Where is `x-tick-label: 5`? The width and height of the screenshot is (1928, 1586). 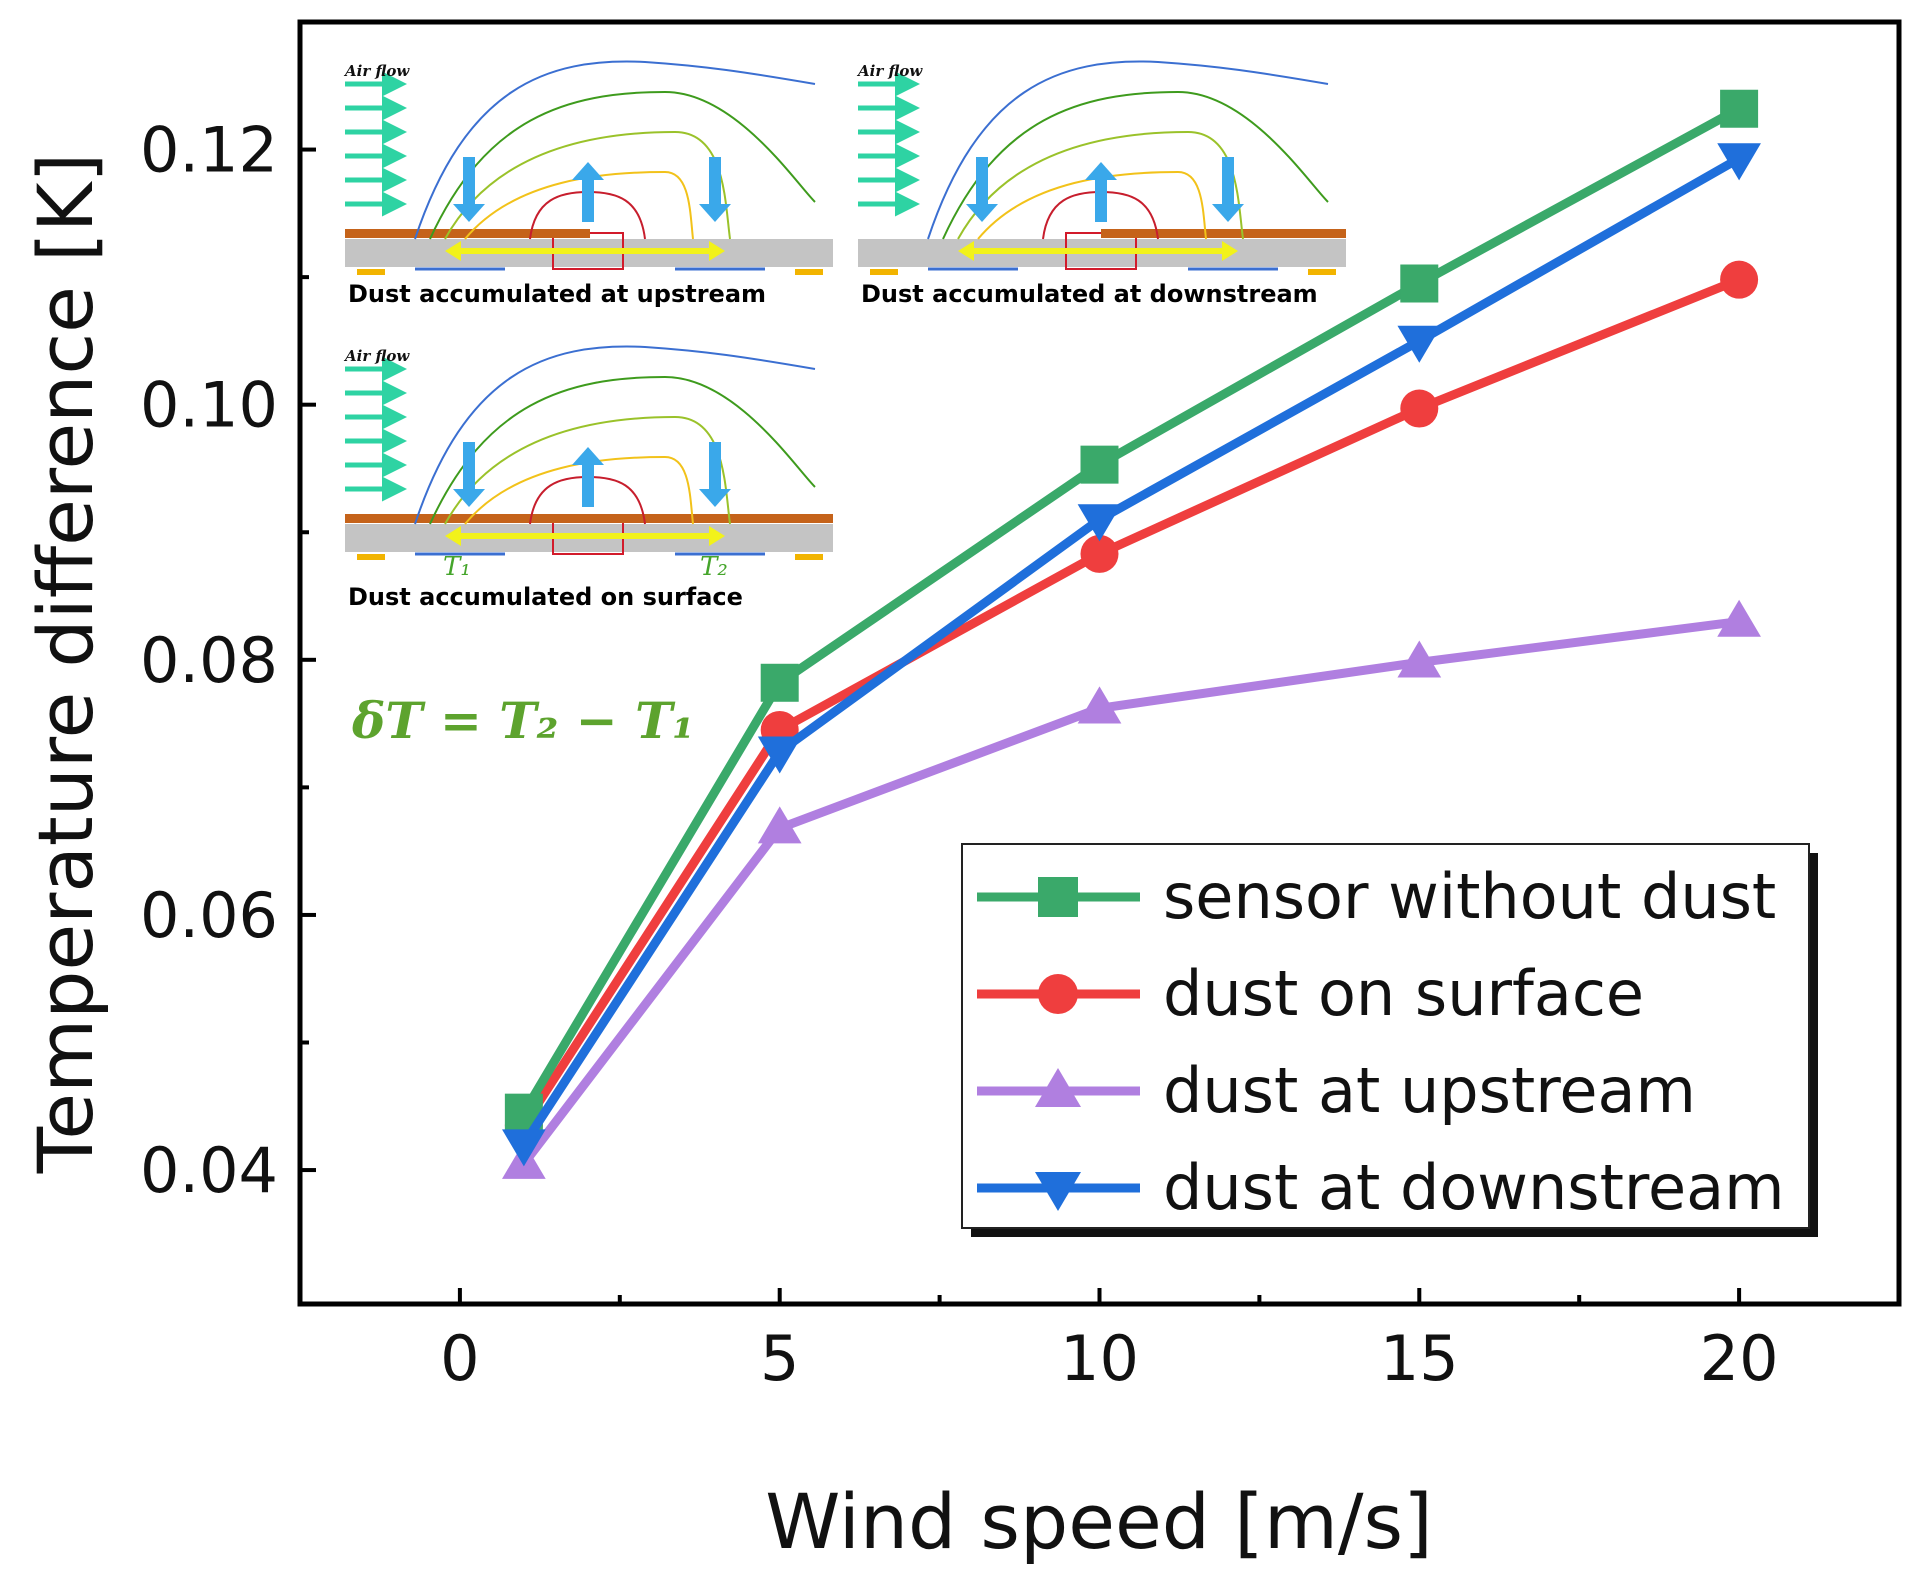 x-tick-label: 5 is located at coordinates (779, 1358).